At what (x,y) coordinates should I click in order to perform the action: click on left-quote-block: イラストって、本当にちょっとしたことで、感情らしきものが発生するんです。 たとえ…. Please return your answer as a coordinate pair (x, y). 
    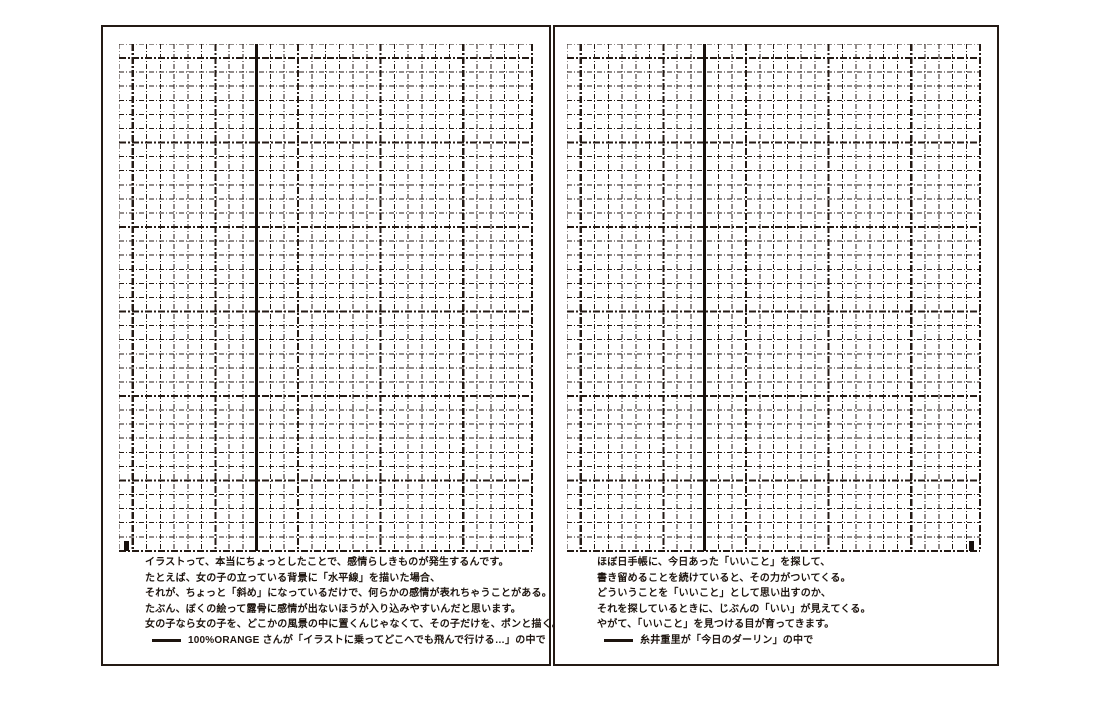
    Looking at the image, I should click on (354, 602).